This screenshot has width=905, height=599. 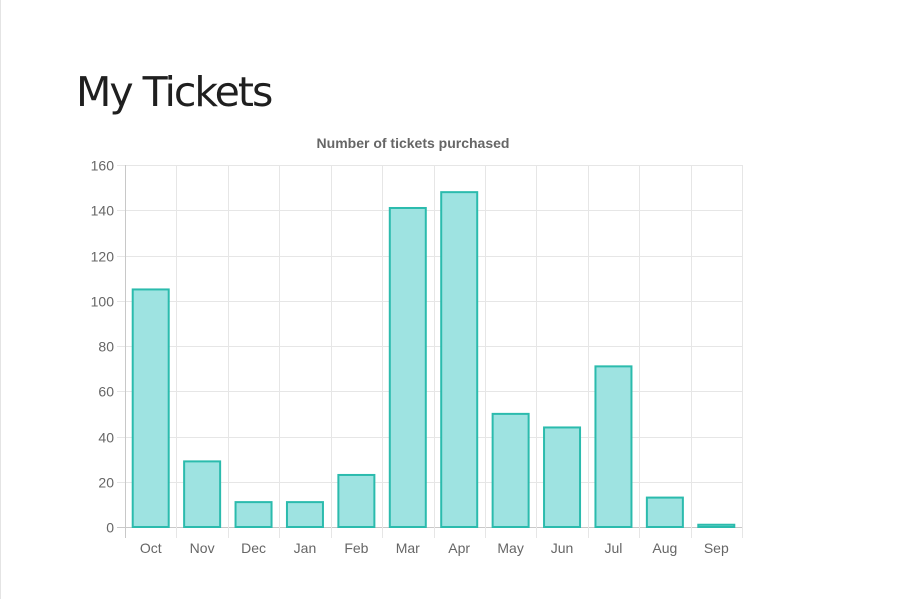 I want to click on page-title: My Tickets, so click(x=174, y=92).